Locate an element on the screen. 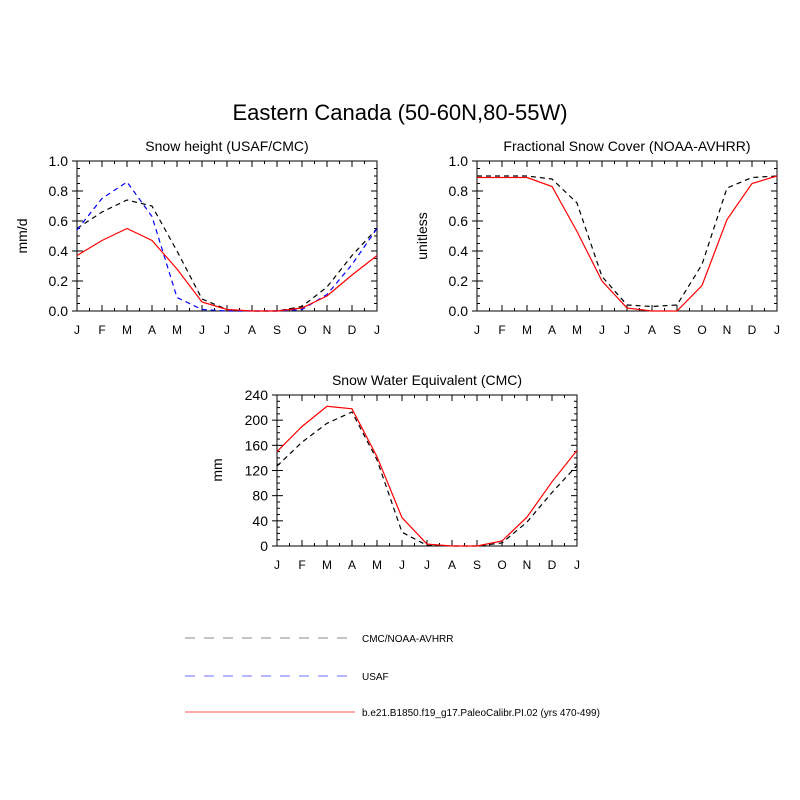 The width and height of the screenshot is (800, 800). chart-title: Snow height (USAF/CMC) is located at coordinates (226, 146).